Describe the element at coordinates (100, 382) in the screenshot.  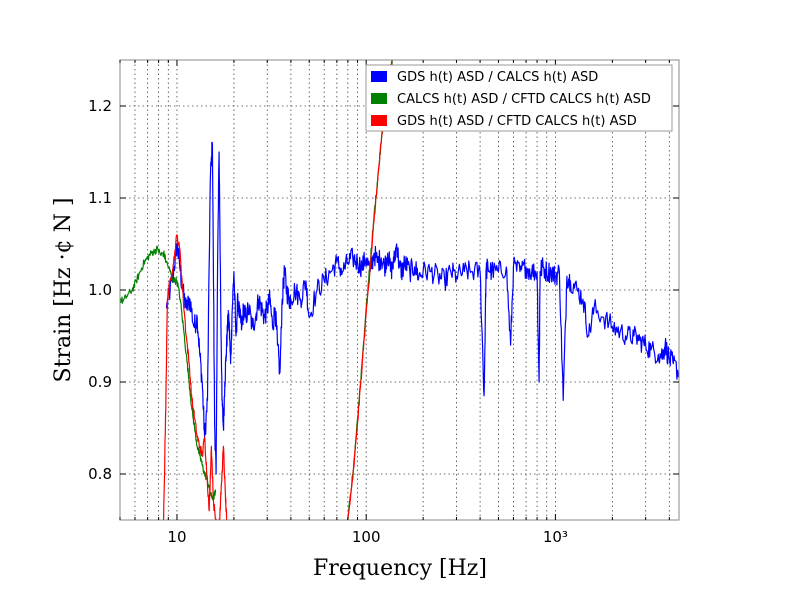
I see `y-tick-label: 0.9` at that location.